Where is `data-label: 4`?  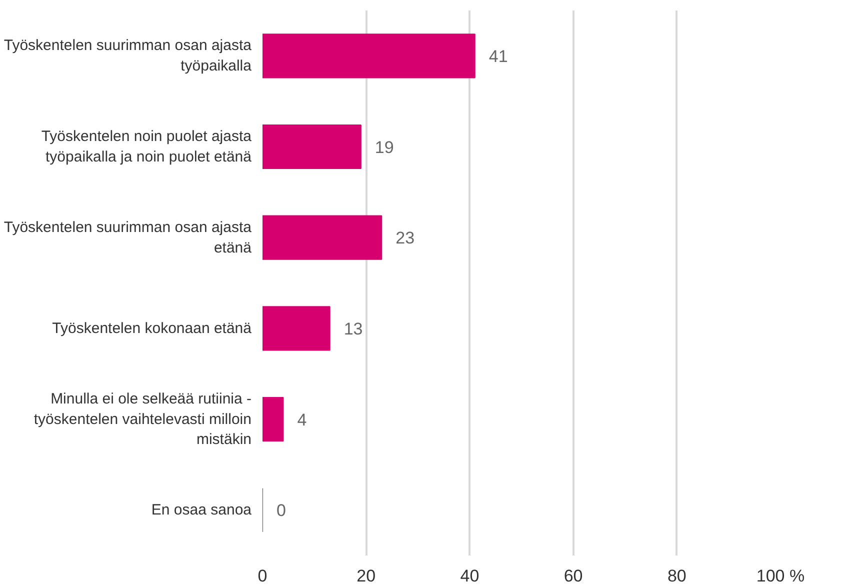
data-label: 4 is located at coordinates (302, 420).